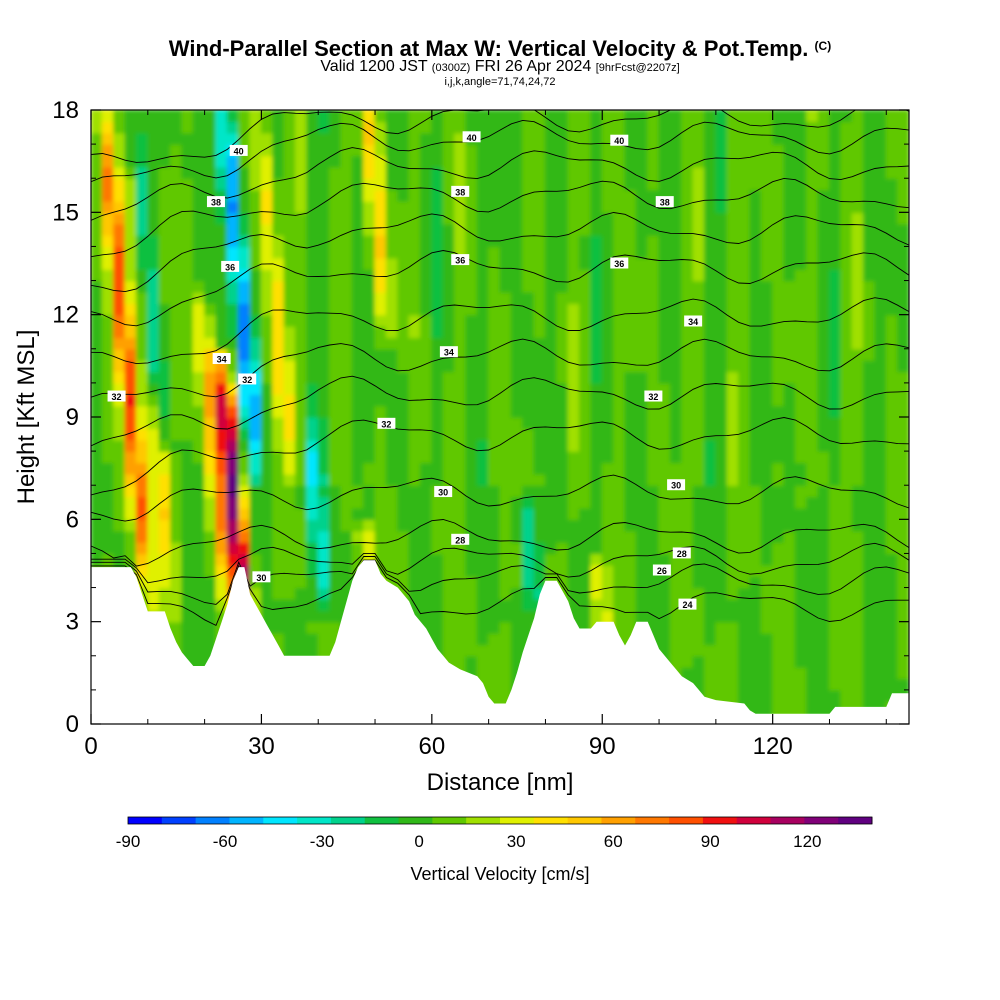  What do you see at coordinates (500, 151) in the screenshot?
I see `theta-contour-line` at bounding box center [500, 151].